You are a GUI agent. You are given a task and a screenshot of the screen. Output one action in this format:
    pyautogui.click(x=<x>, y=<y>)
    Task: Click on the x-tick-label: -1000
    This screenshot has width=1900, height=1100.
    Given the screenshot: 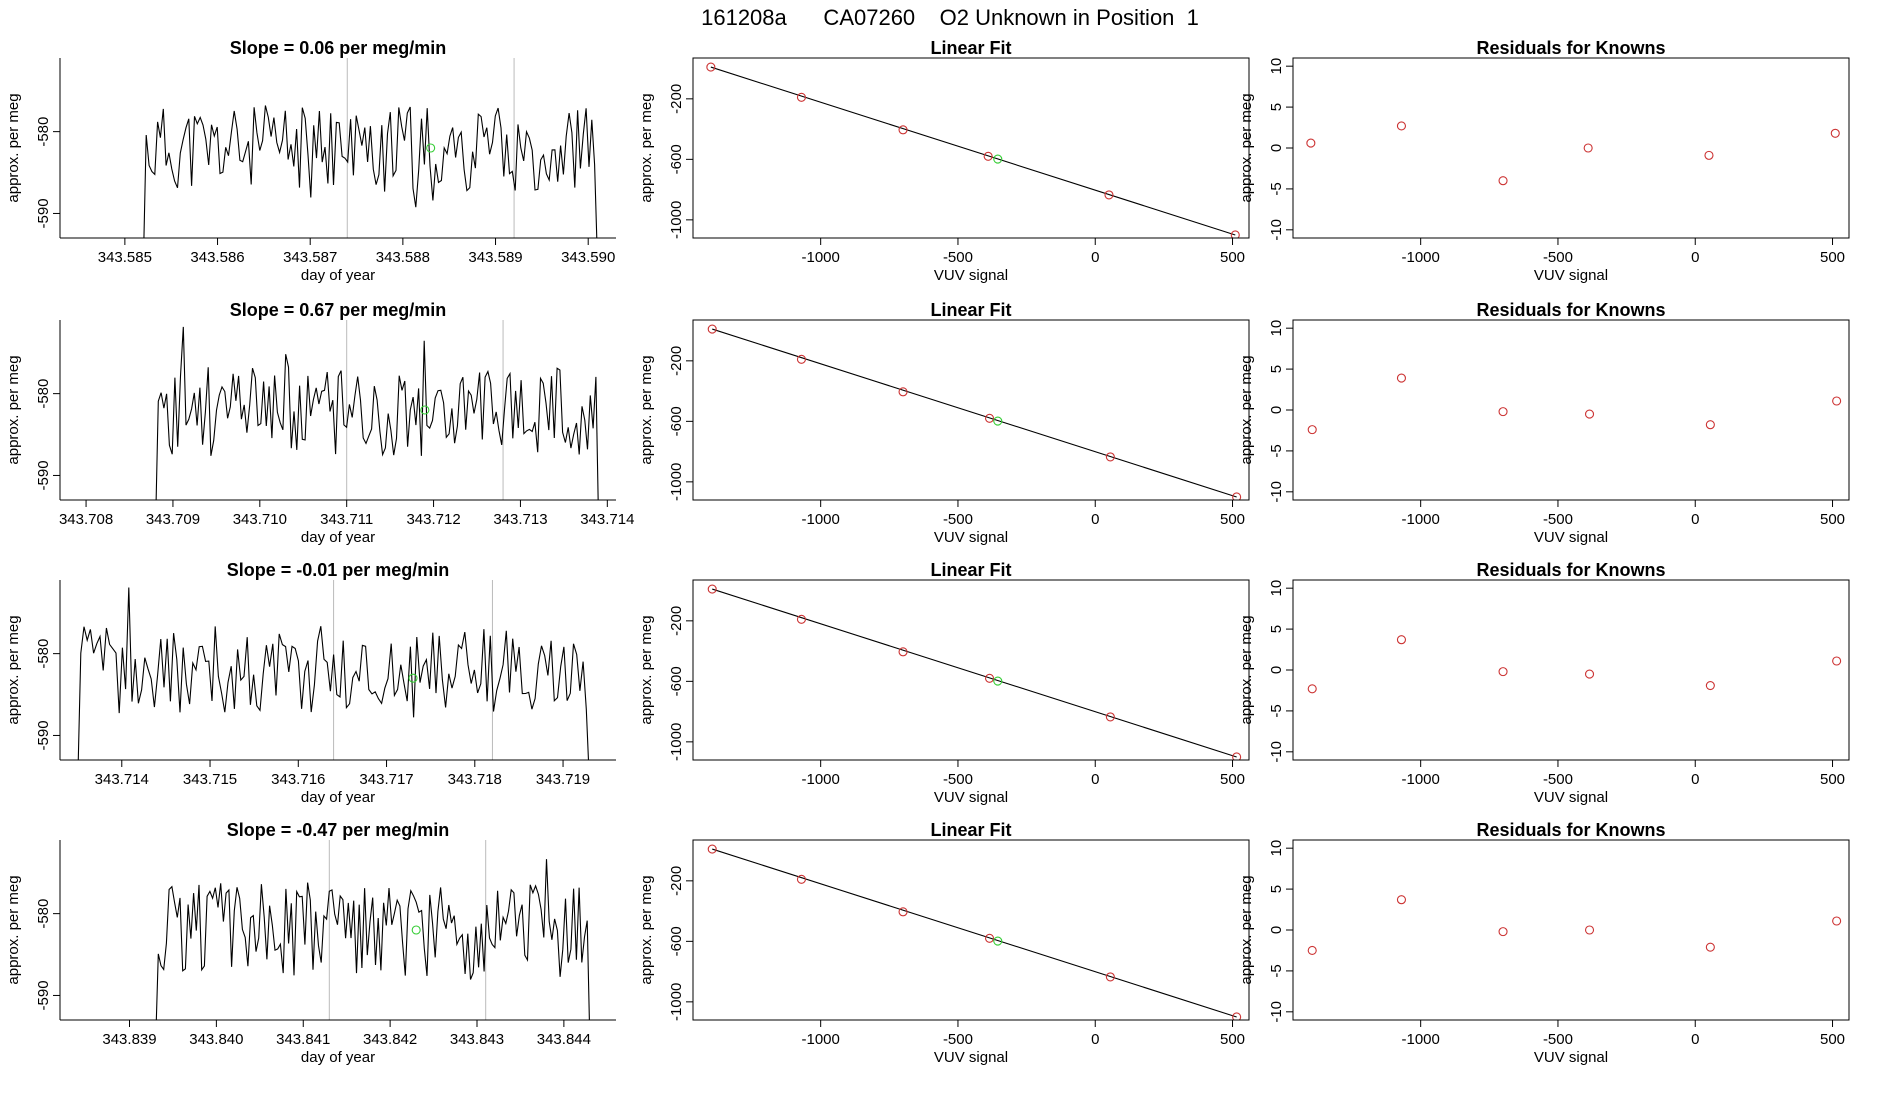 What is the action you would take?
    pyautogui.click(x=820, y=1039)
    